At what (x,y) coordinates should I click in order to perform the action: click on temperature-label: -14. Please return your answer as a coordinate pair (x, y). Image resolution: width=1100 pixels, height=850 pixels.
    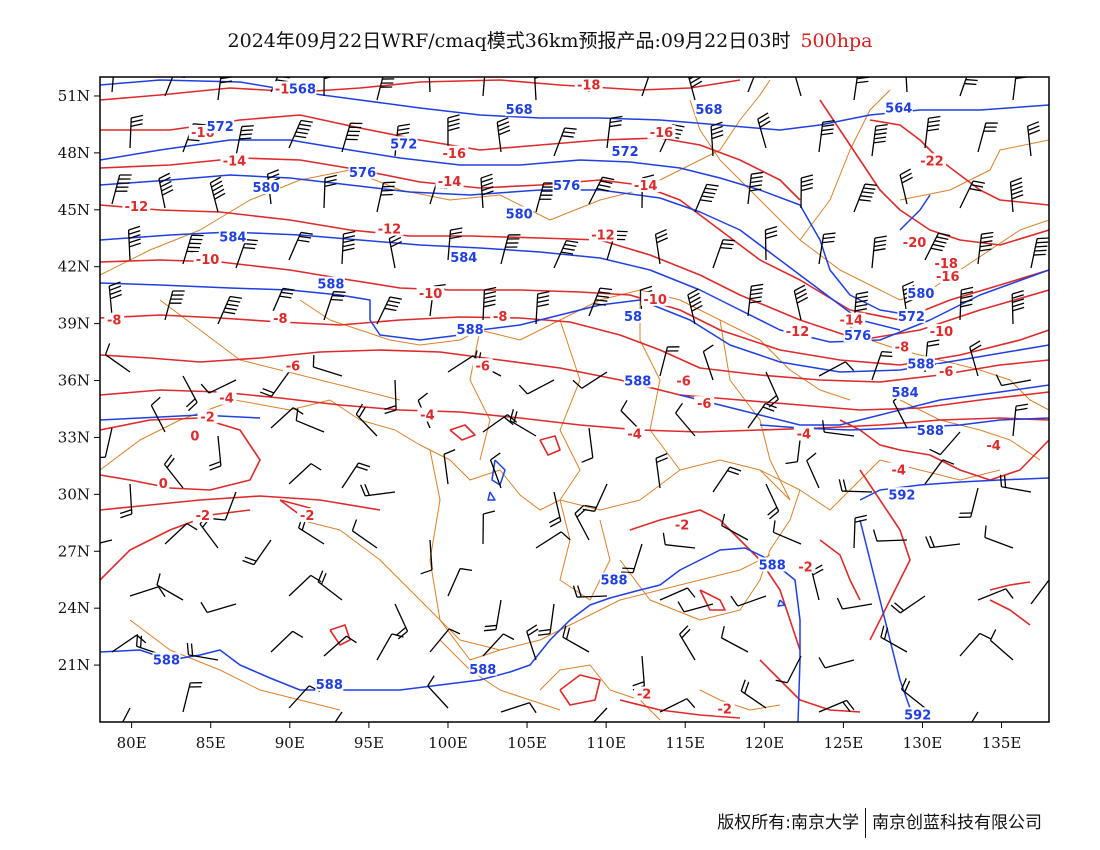
    Looking at the image, I should click on (450, 182).